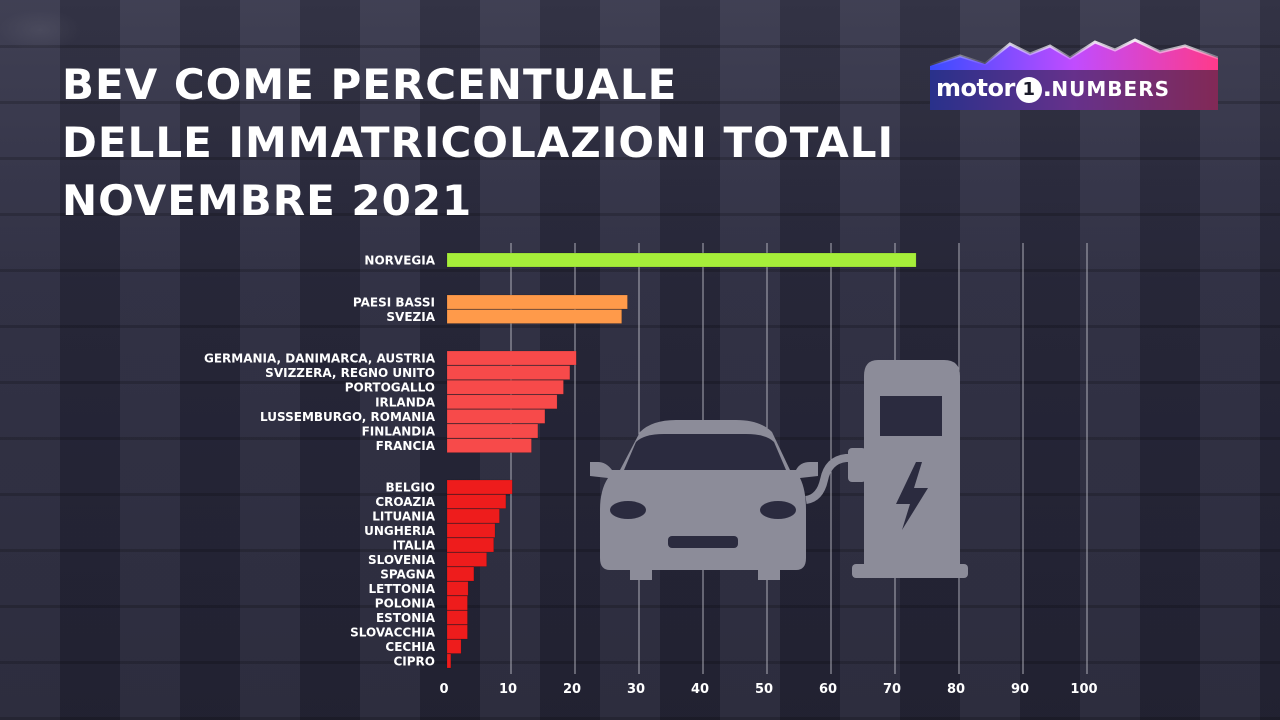  What do you see at coordinates (636, 689) in the screenshot?
I see `x-tick-label: 30` at bounding box center [636, 689].